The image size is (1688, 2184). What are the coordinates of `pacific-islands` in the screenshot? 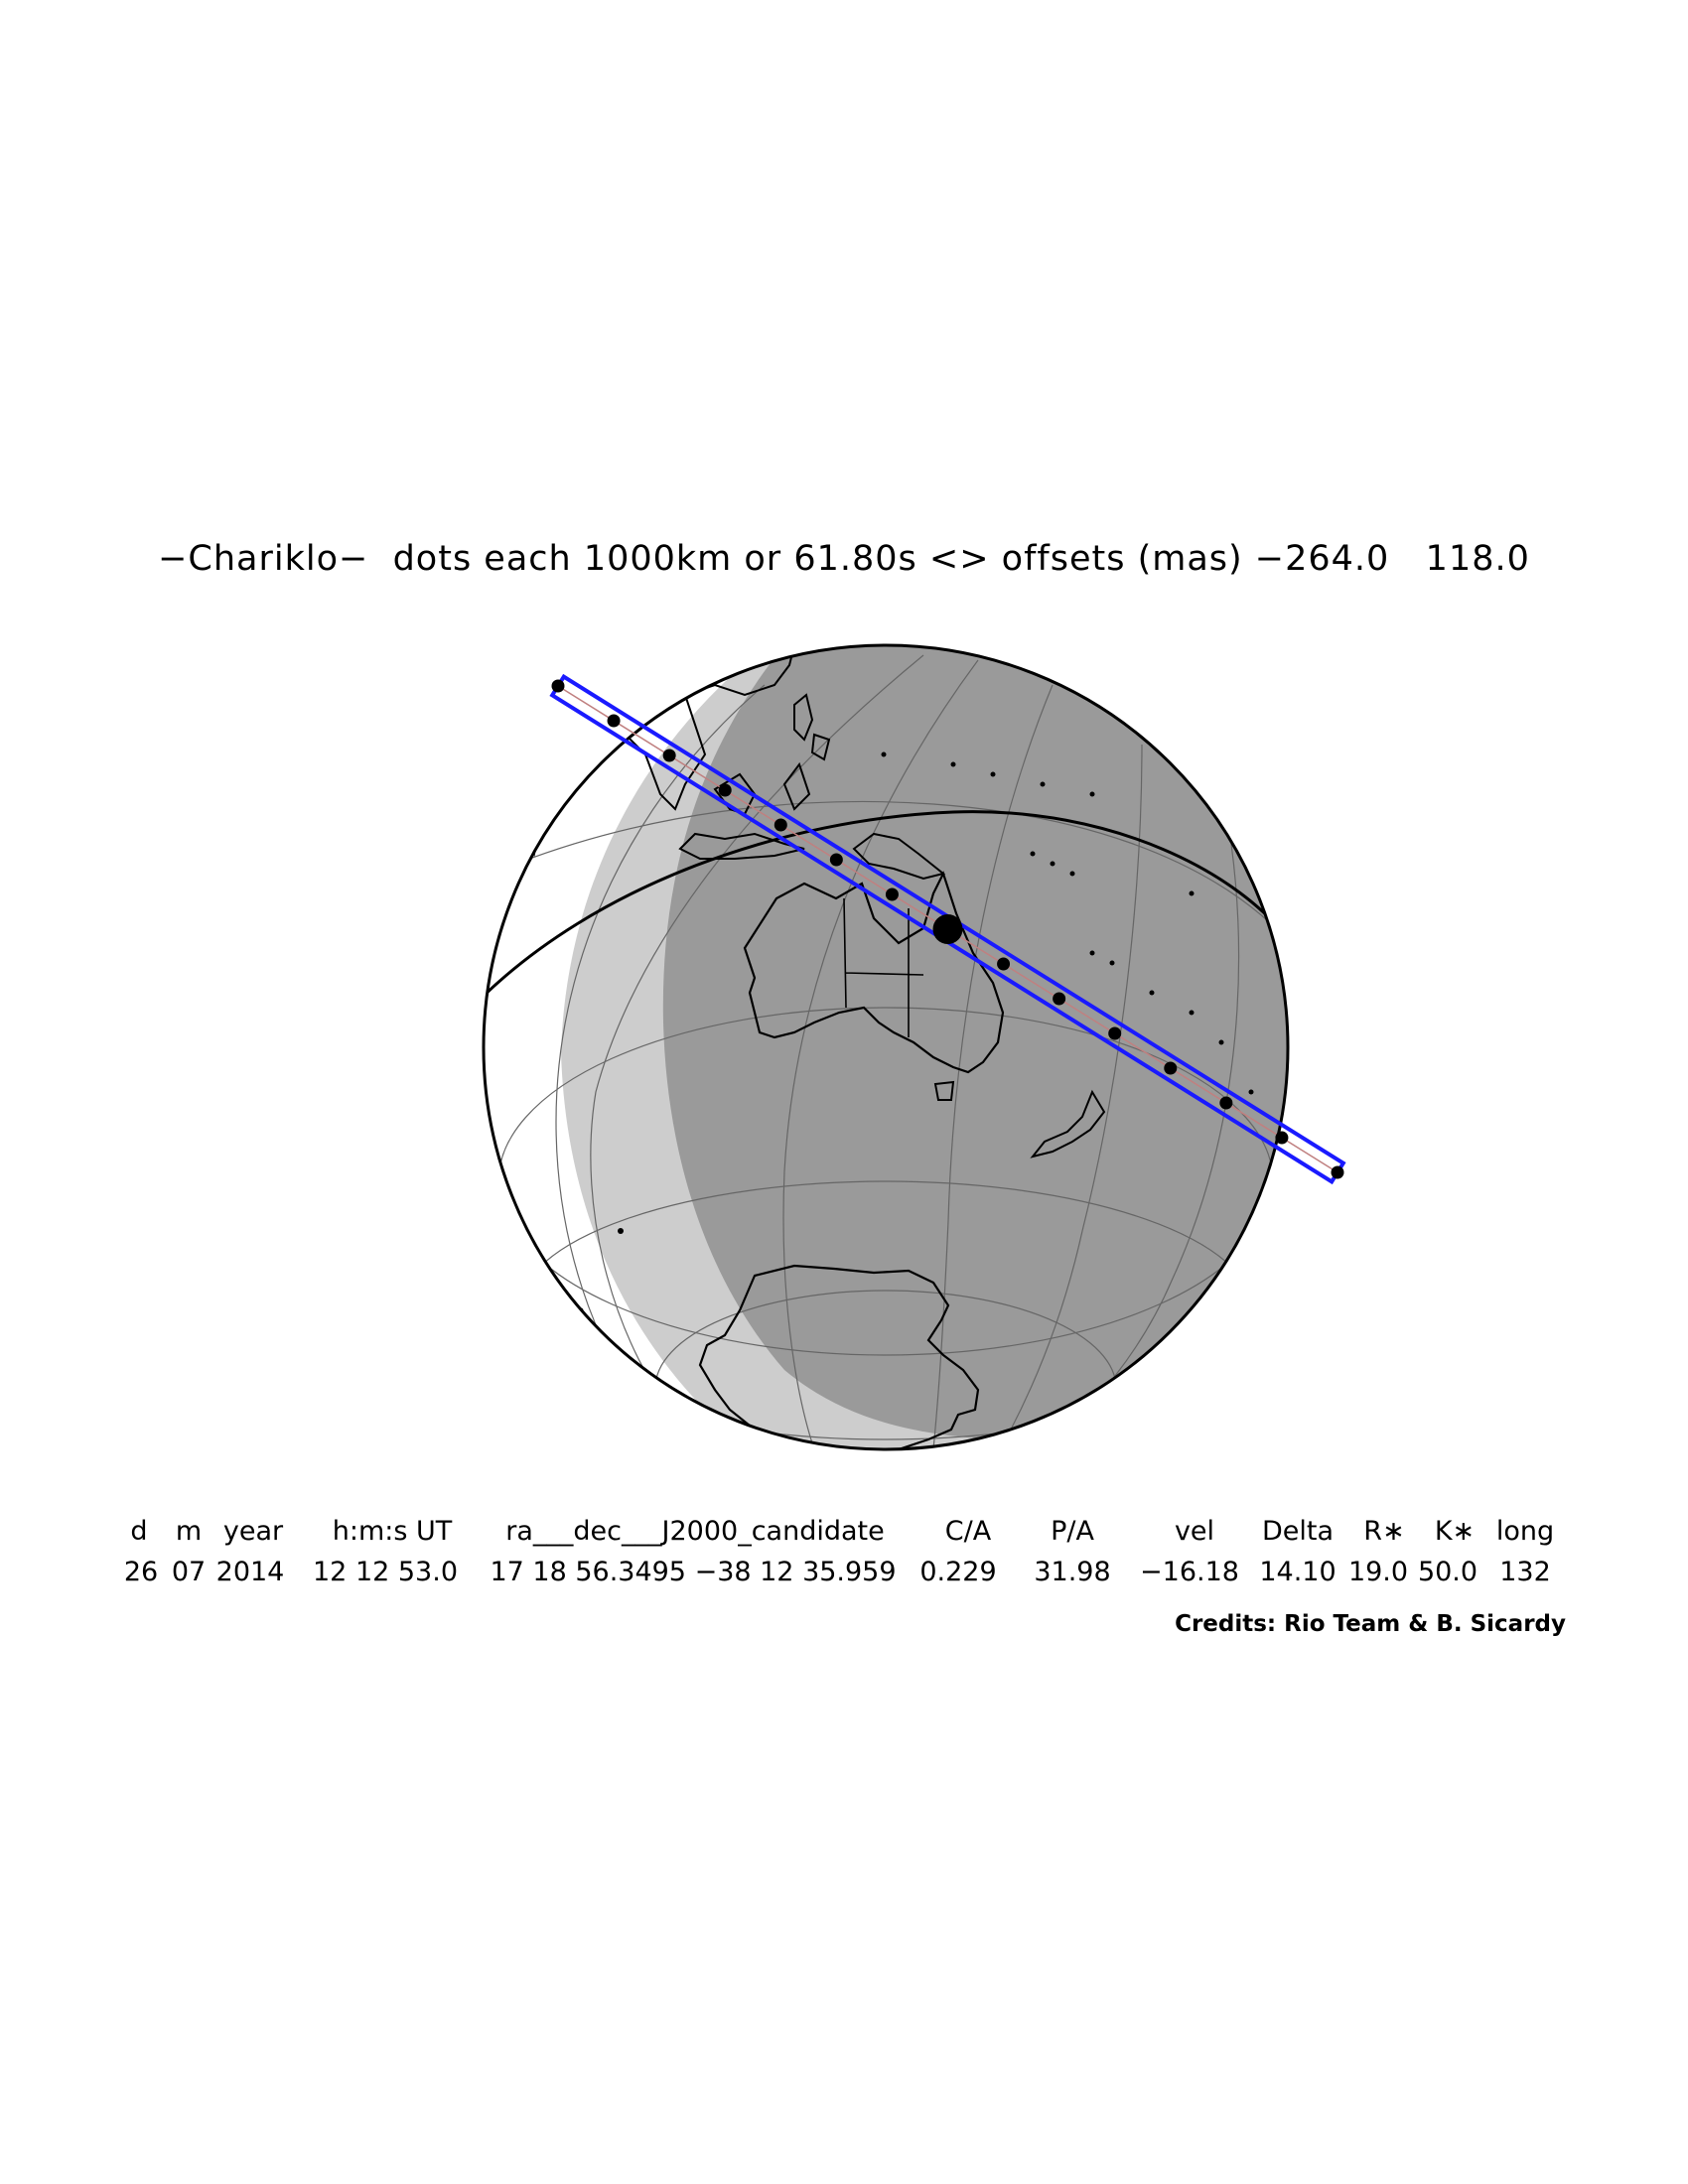 It's located at (916, 1032).